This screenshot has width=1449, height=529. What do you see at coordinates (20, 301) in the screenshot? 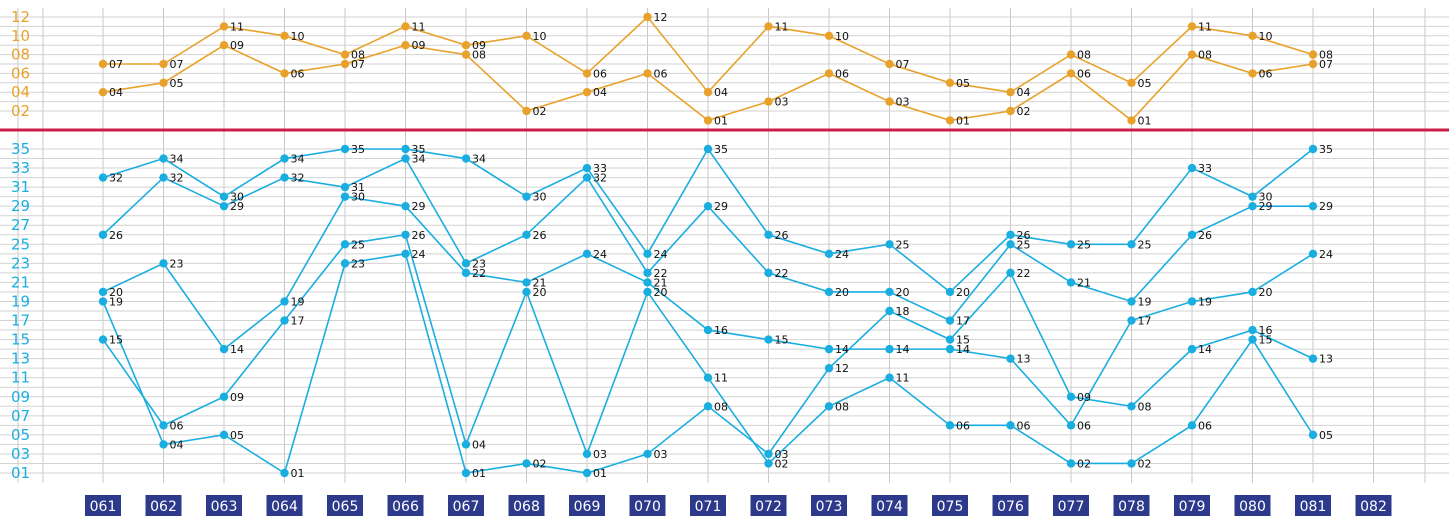
I see `bottom-y-tick-19: 19` at bounding box center [20, 301].